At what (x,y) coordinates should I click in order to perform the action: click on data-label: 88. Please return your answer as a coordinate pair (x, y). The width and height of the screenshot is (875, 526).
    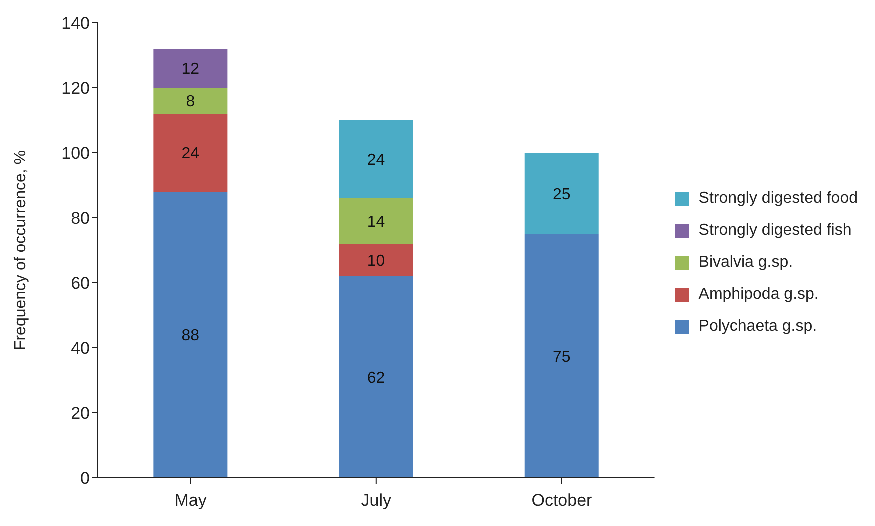
    Looking at the image, I should click on (191, 336).